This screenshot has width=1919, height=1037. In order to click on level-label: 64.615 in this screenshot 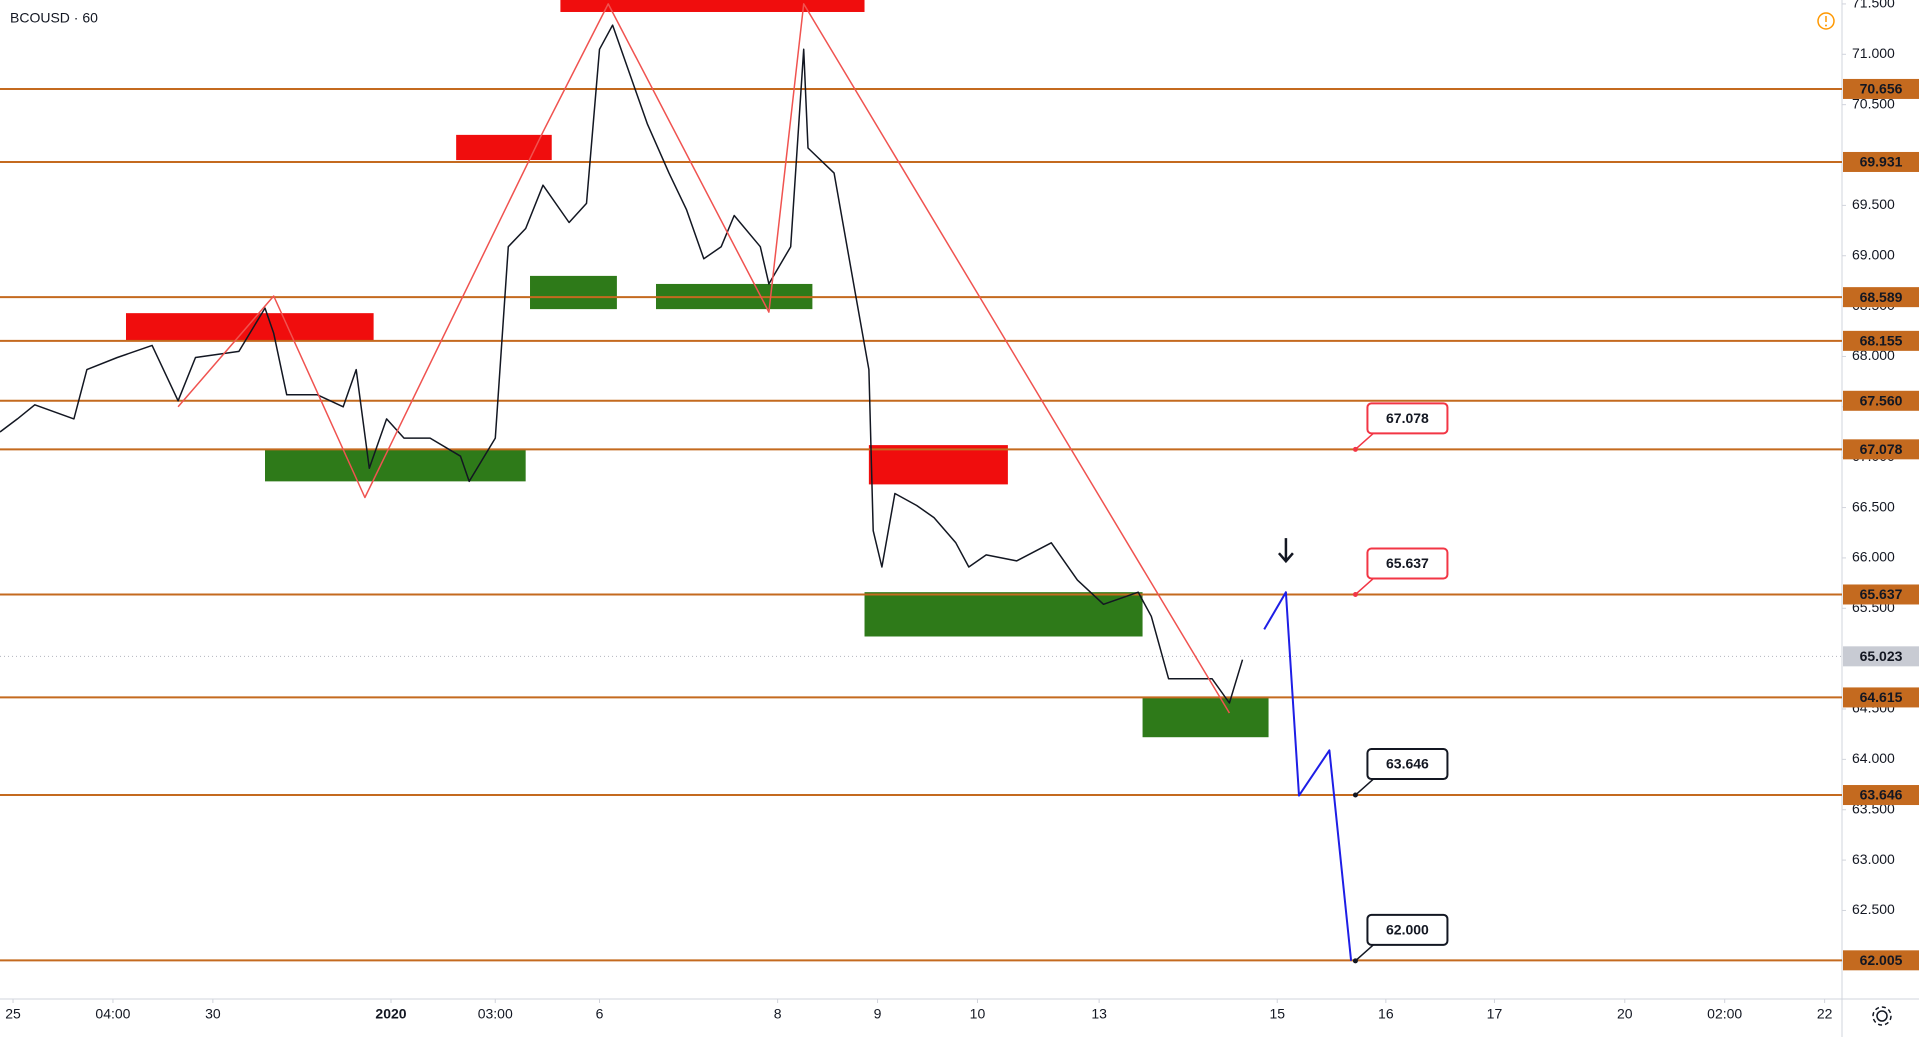, I will do `click(1881, 697)`.